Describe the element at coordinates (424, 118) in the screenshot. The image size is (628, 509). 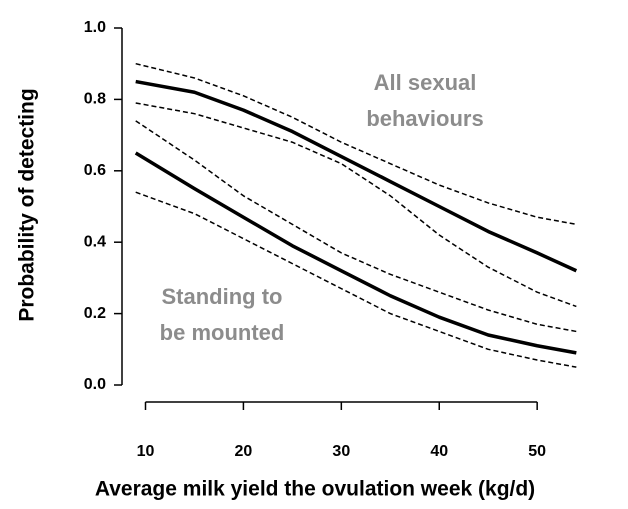
I see `annotation: behaviours` at that location.